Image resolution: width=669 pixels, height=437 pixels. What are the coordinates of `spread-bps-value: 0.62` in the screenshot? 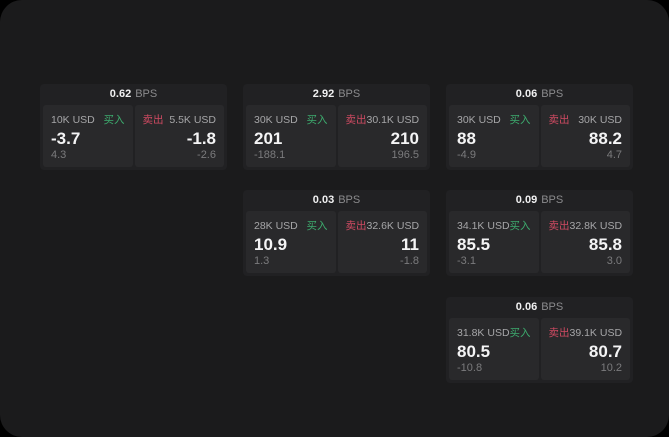 It's located at (120, 94).